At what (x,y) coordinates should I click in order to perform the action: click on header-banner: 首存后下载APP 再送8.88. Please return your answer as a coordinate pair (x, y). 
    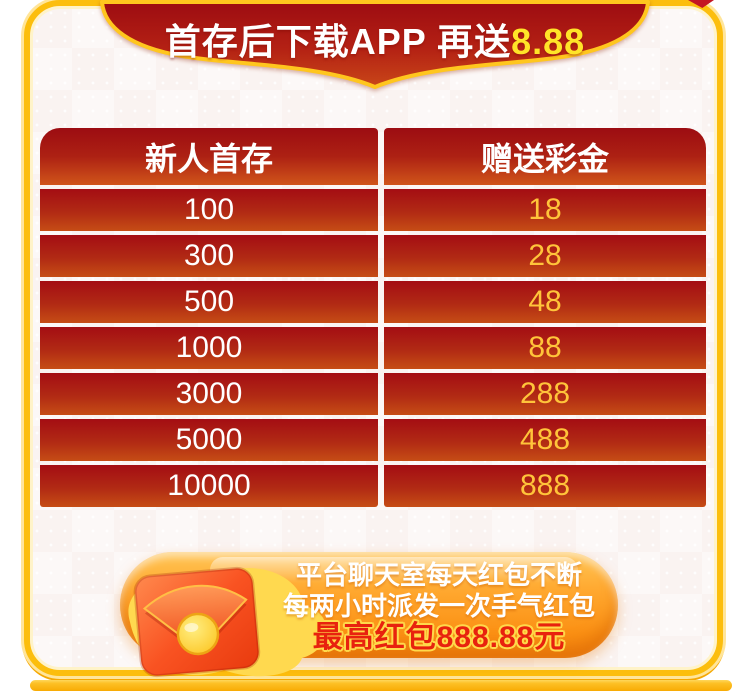
    Looking at the image, I should click on (375, 47).